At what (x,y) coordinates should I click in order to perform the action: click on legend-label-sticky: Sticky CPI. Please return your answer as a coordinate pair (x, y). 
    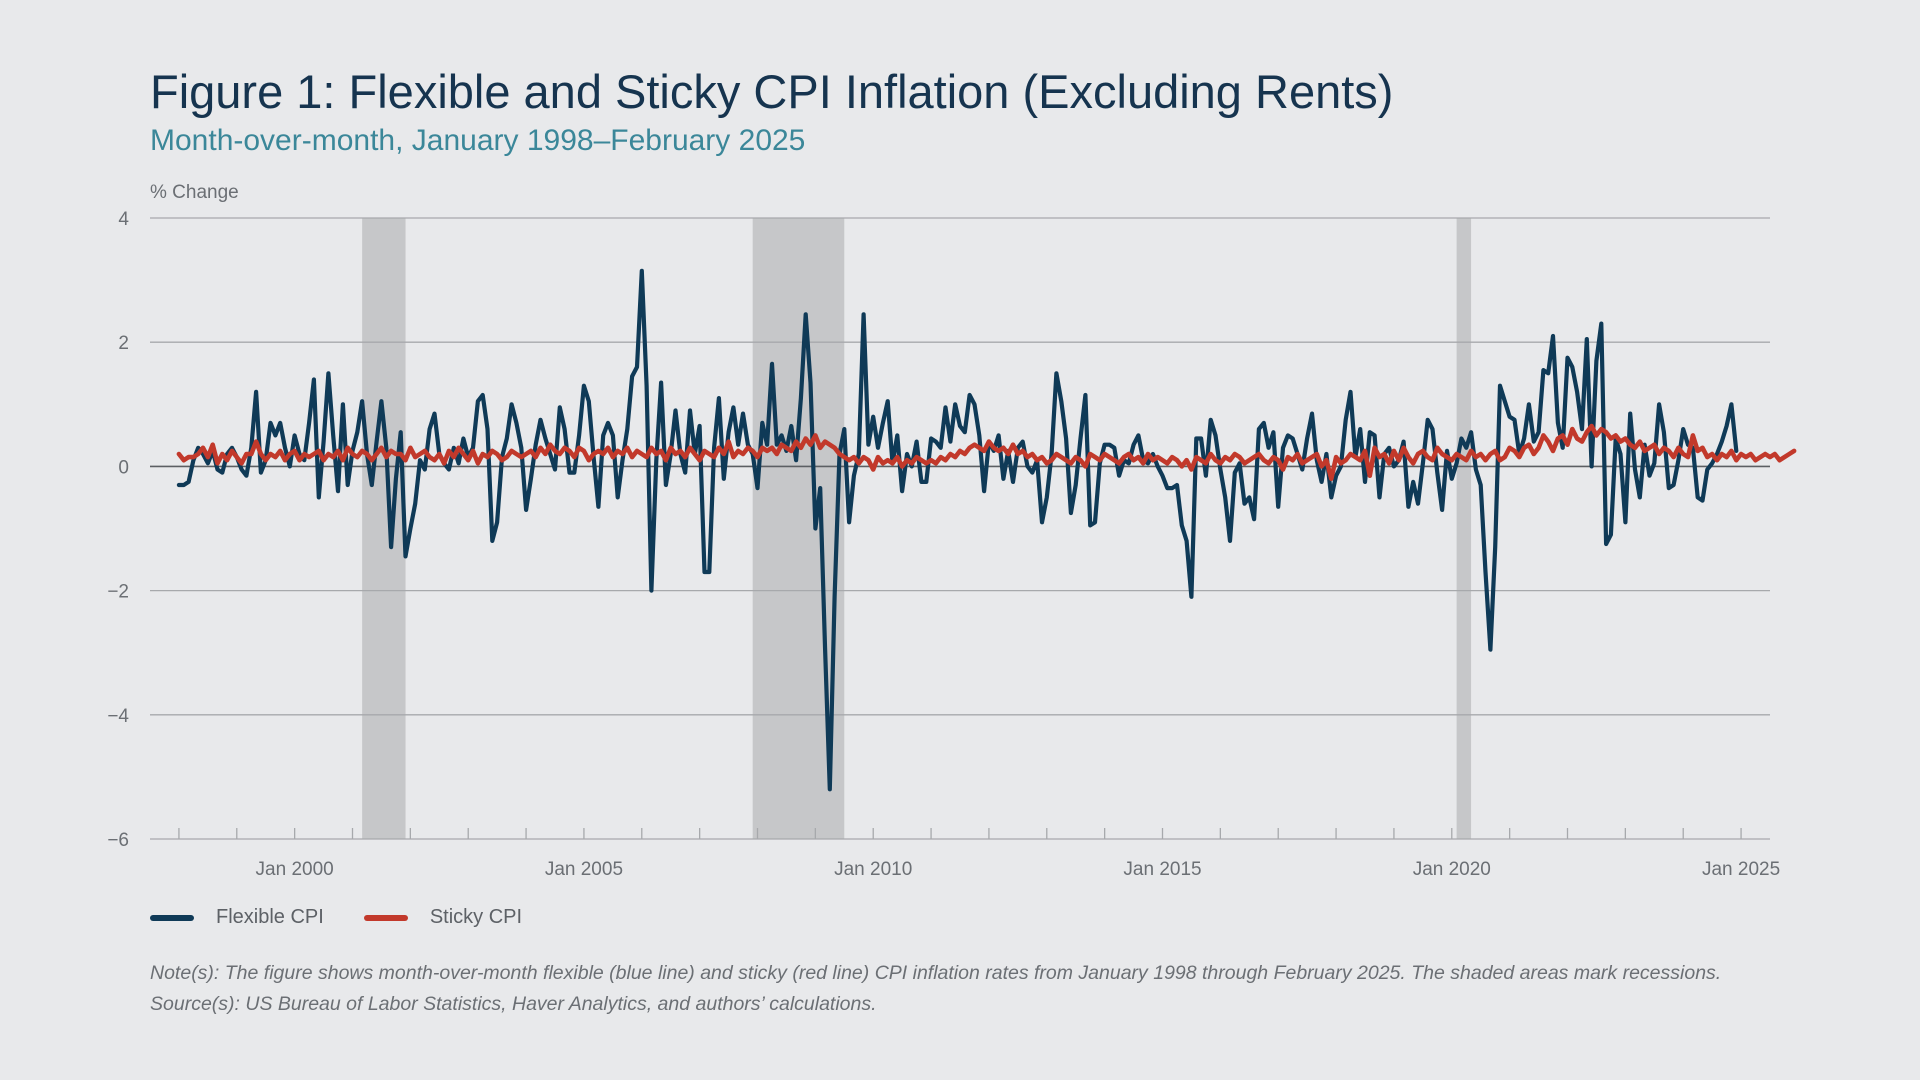
    Looking at the image, I should click on (476, 917).